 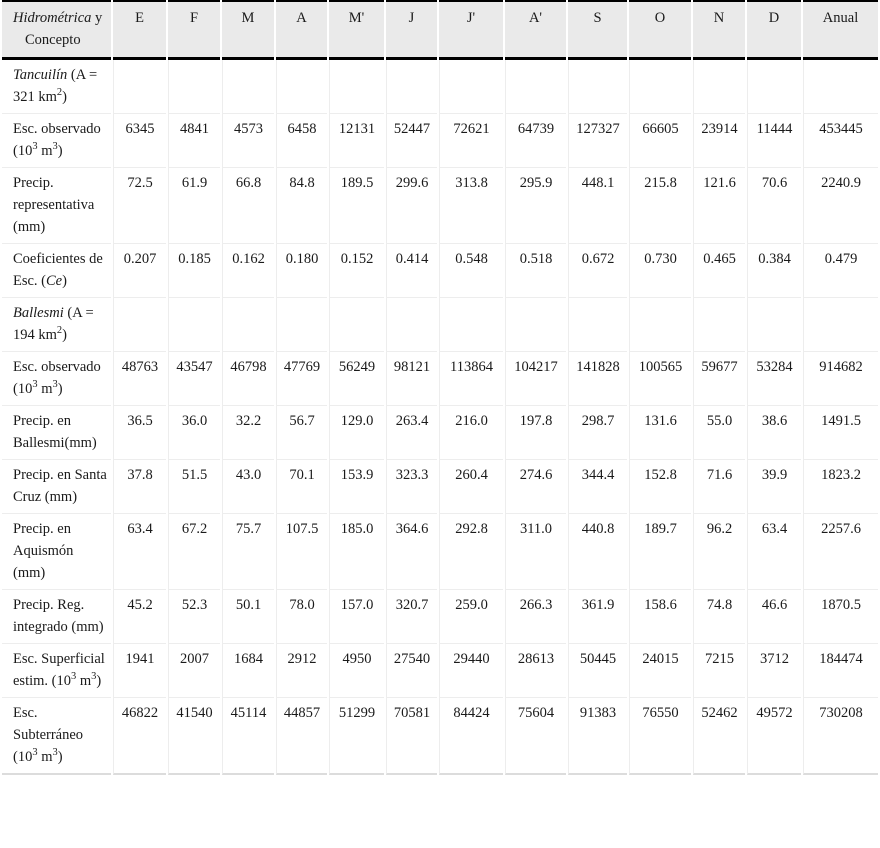 I want to click on header-col-11: D, so click(x=774, y=30).